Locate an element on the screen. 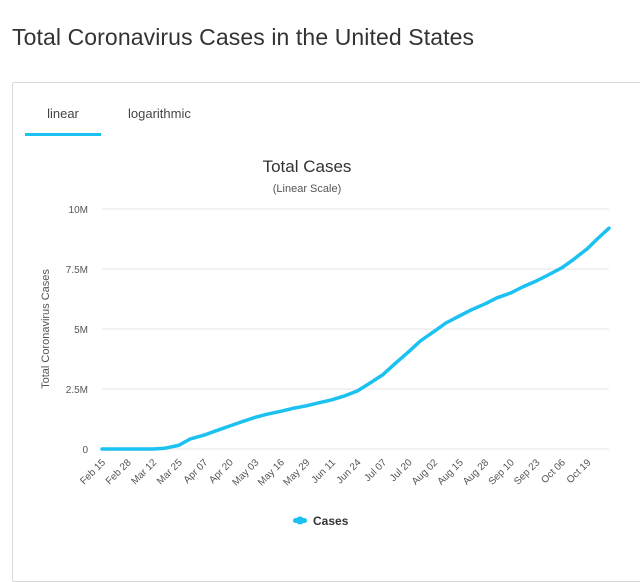 The width and height of the screenshot is (640, 582). y-tick-labels: 0 2.5M 5M 7.5M 10M is located at coordinates (77, 330).